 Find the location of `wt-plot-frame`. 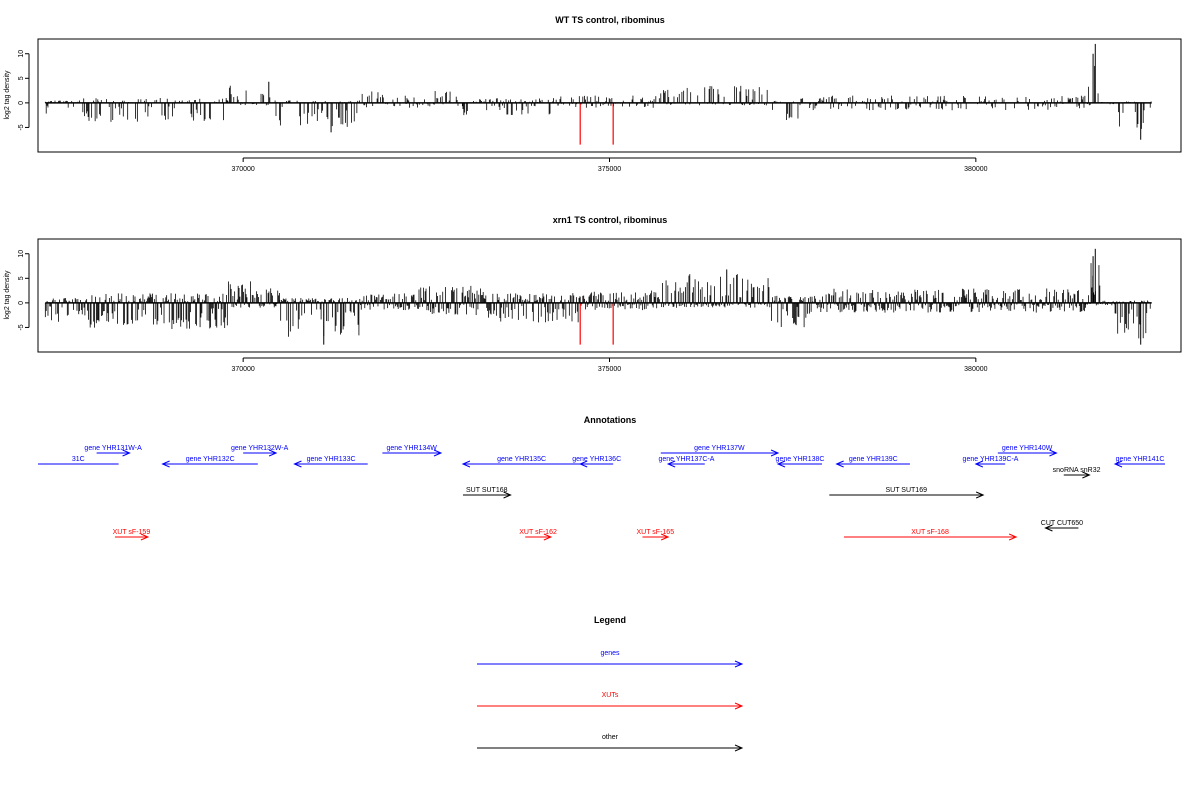

wt-plot-frame is located at coordinates (609, 95).